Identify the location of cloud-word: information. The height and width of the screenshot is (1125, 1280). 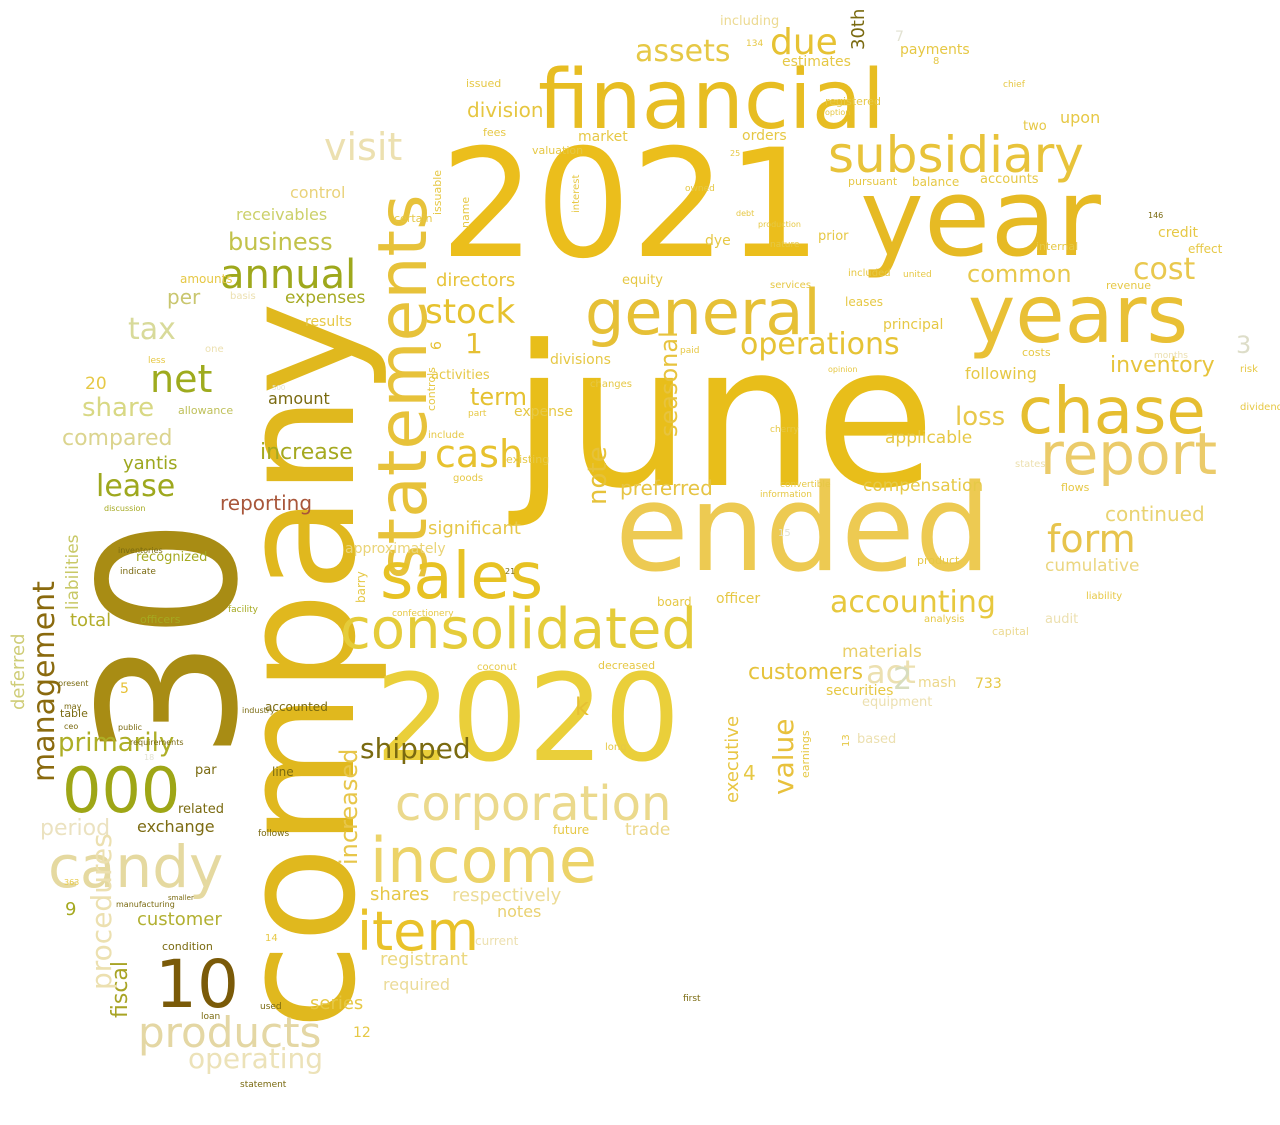
(786, 495).